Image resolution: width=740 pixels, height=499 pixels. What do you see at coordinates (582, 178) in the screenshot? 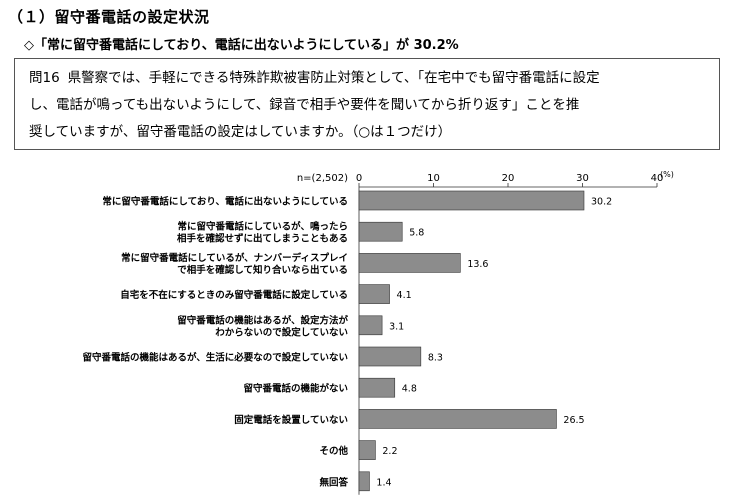
I see `x-tick-label: 30` at bounding box center [582, 178].